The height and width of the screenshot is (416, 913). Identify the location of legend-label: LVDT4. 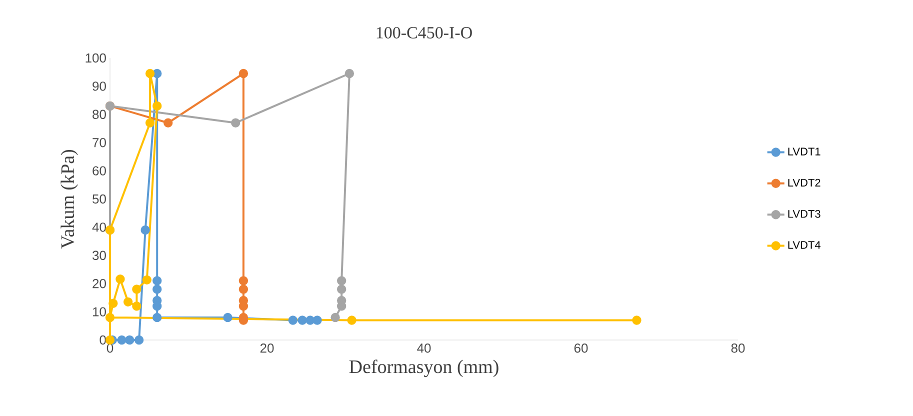
(804, 245).